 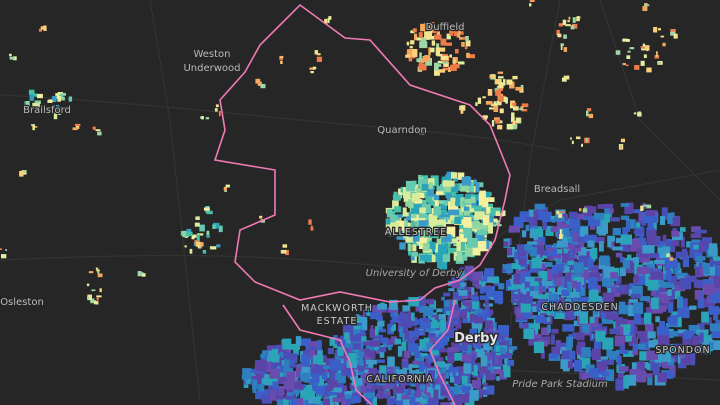 I want to click on place-label: Derby, so click(x=476, y=338).